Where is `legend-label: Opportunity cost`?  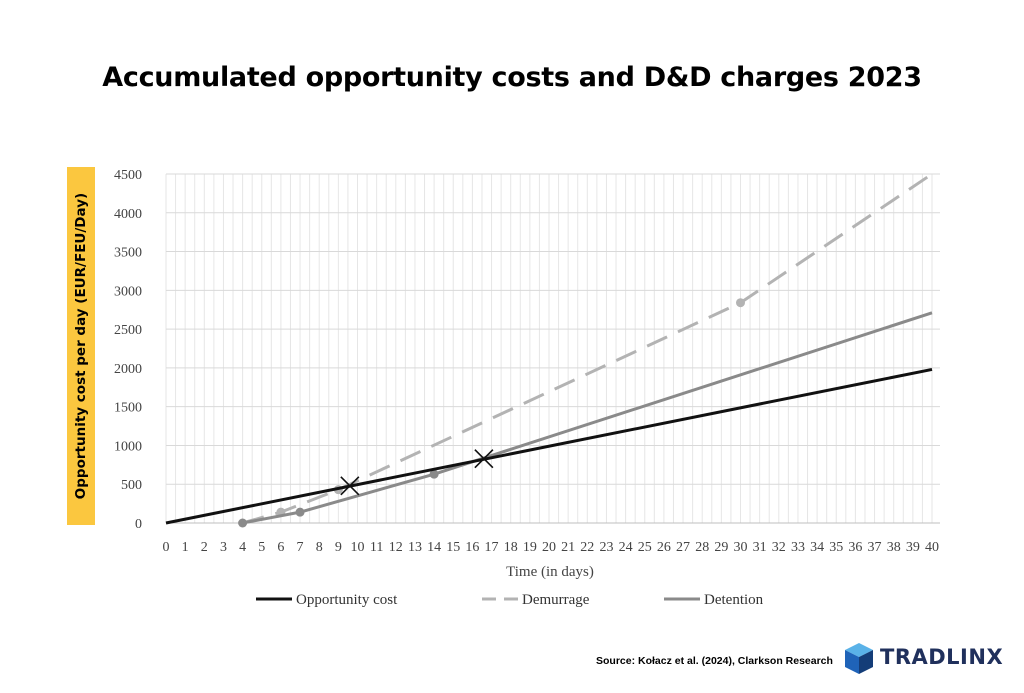
legend-label: Opportunity cost is located at coordinates (347, 600).